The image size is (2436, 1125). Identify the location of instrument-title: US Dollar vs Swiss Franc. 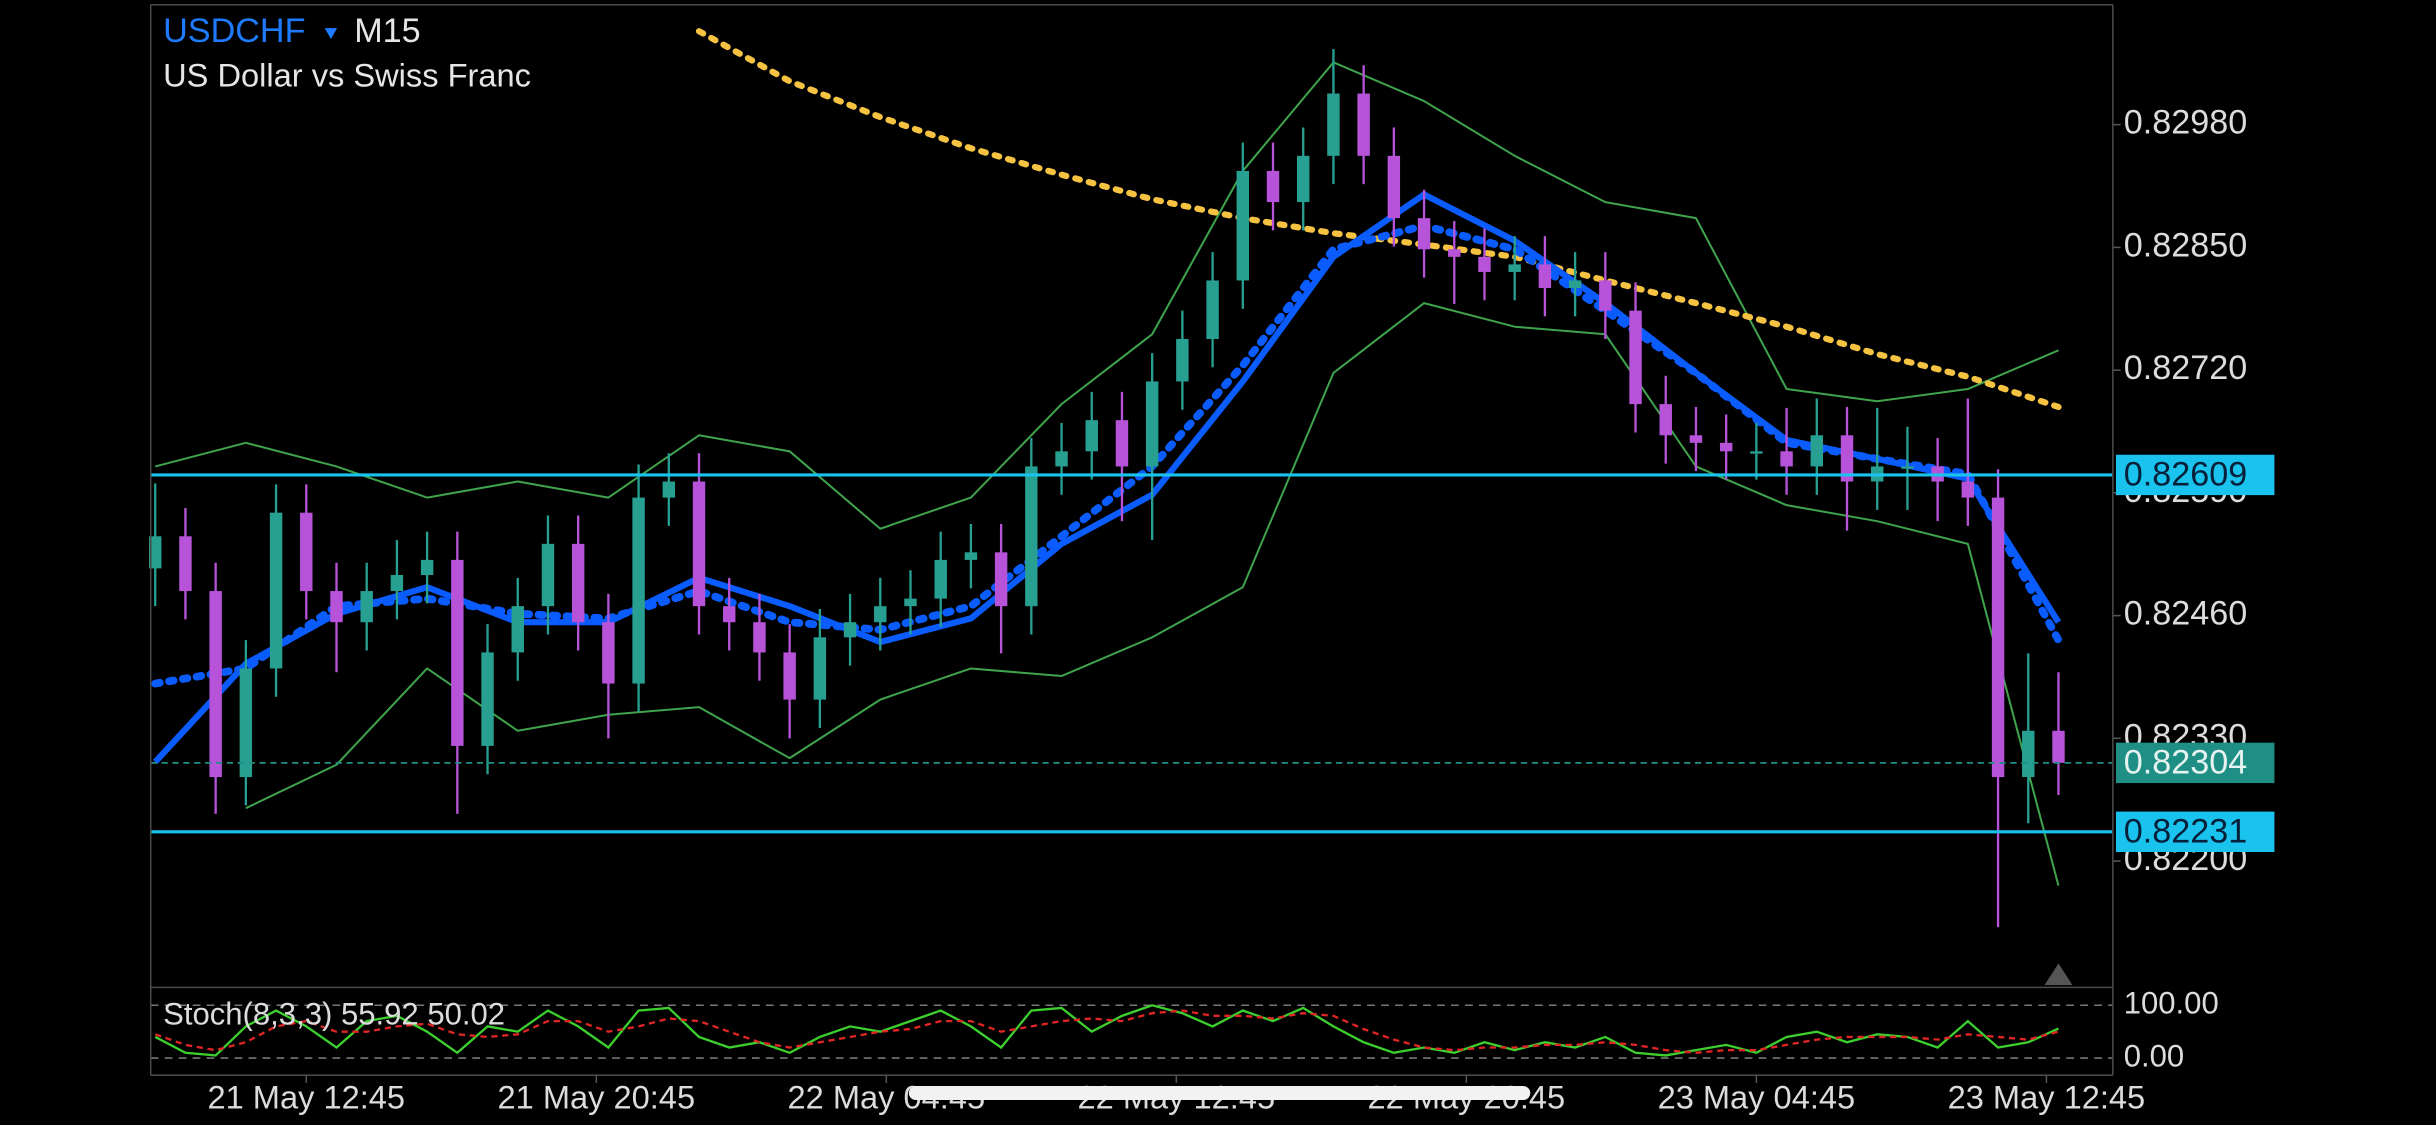
(347, 74).